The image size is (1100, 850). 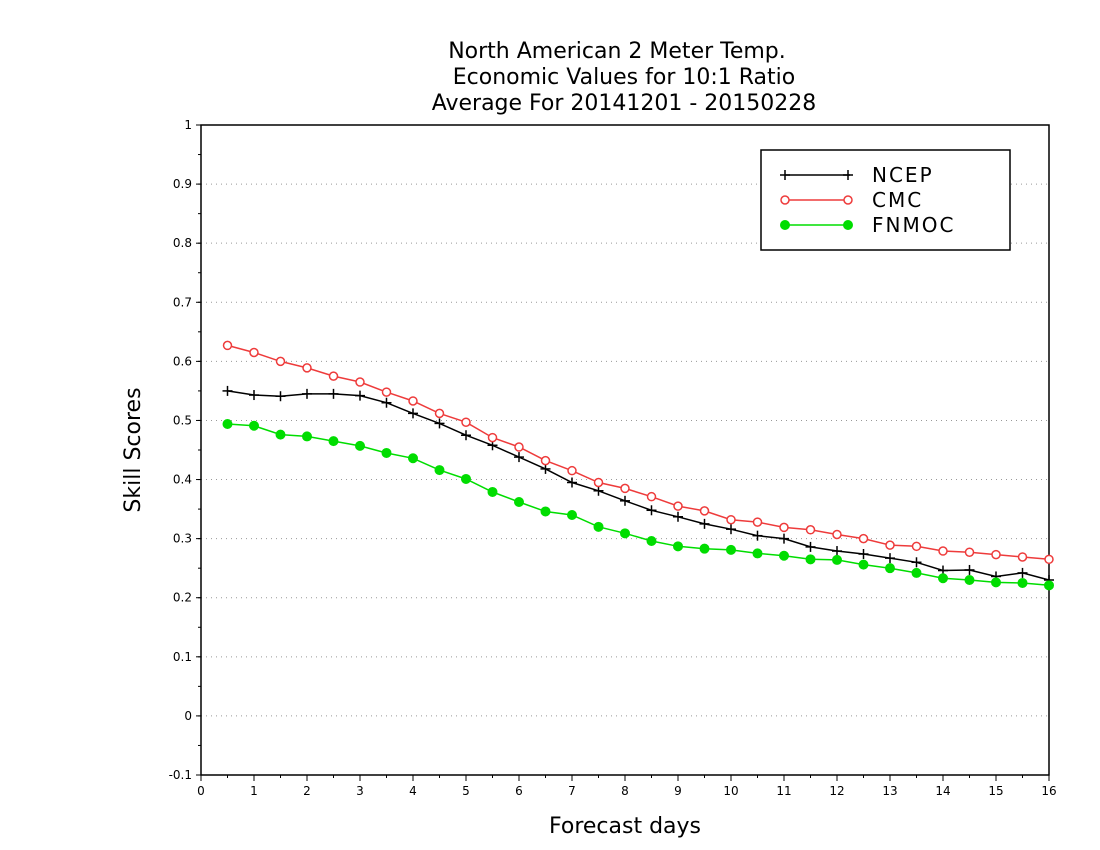 I want to click on x-tick-label: 12, so click(x=836, y=791).